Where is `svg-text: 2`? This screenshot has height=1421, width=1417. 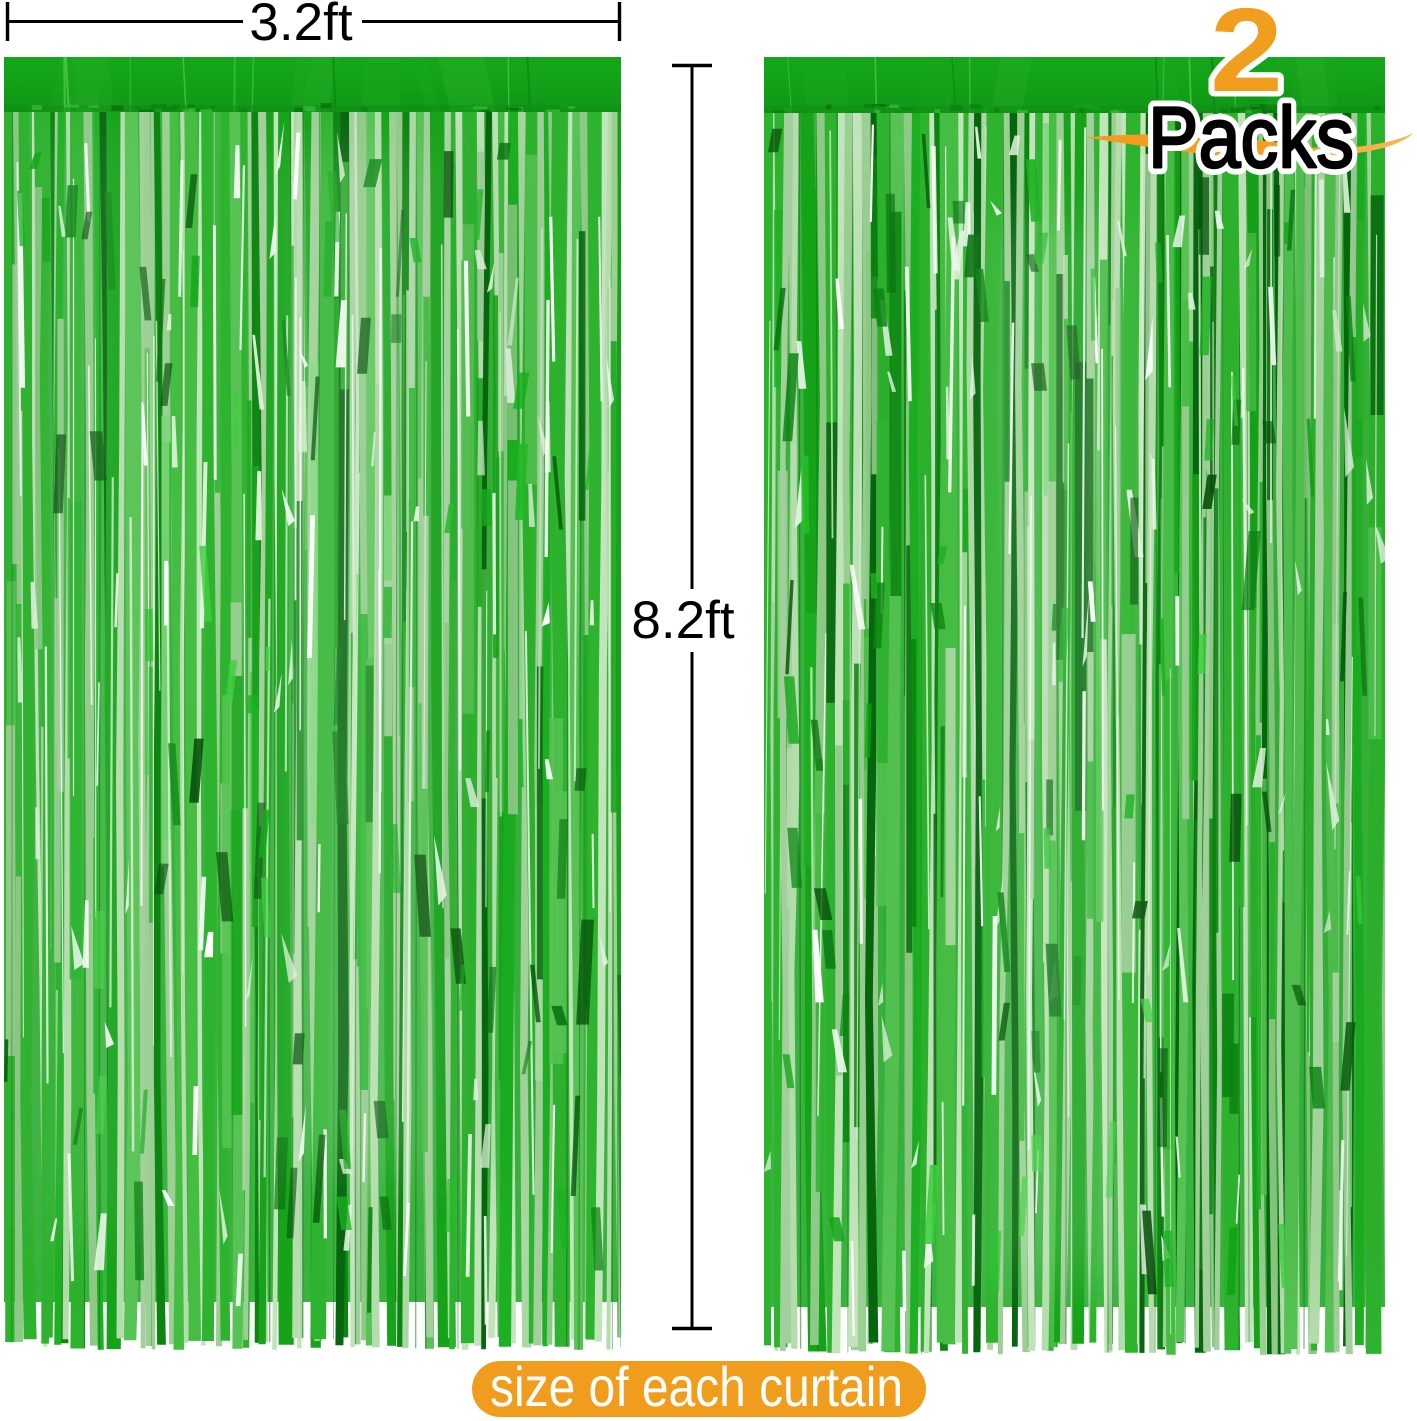 svg-text: 2 is located at coordinates (1246, 58).